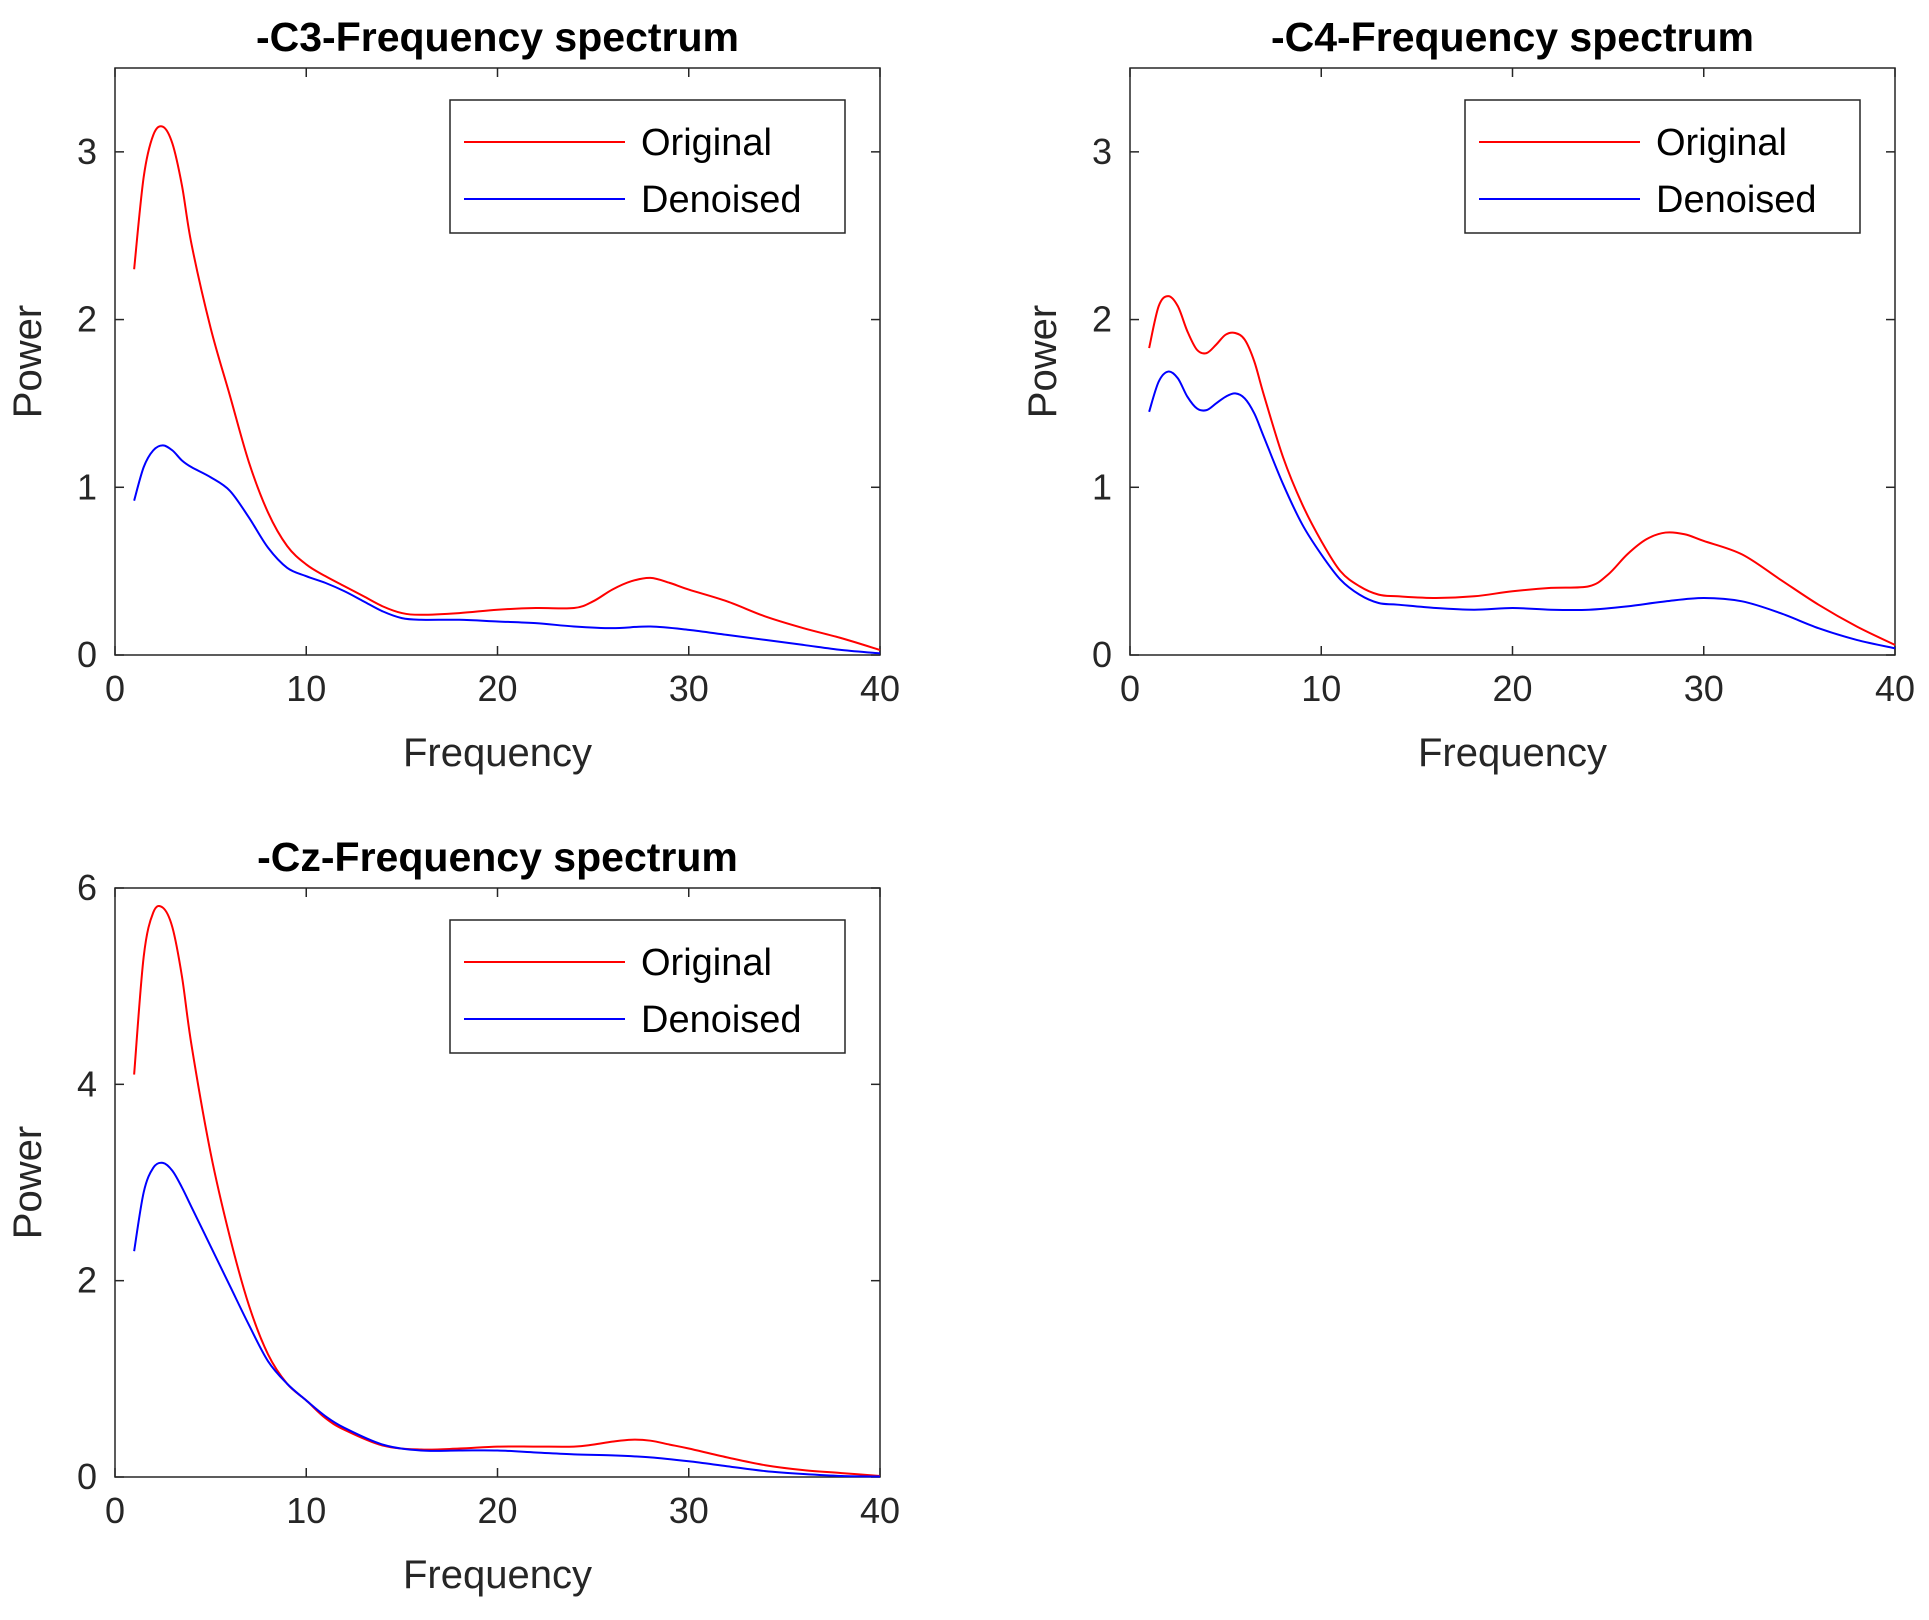 This screenshot has width=1929, height=1620. What do you see at coordinates (87, 887) in the screenshot?
I see `y-tick-label: 6` at bounding box center [87, 887].